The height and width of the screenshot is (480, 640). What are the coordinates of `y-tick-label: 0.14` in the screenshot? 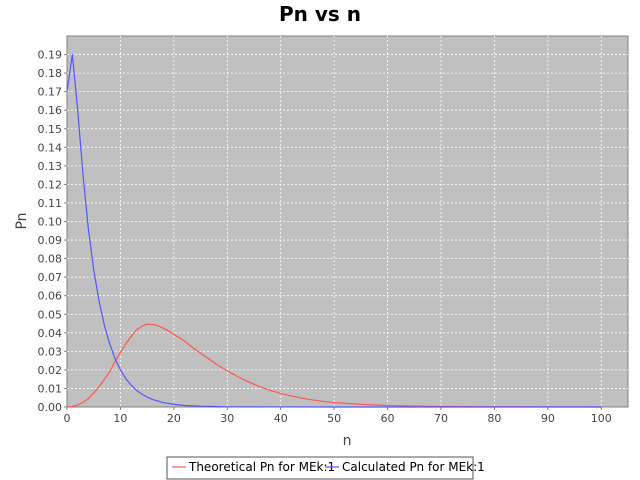 It's located at (50, 147).